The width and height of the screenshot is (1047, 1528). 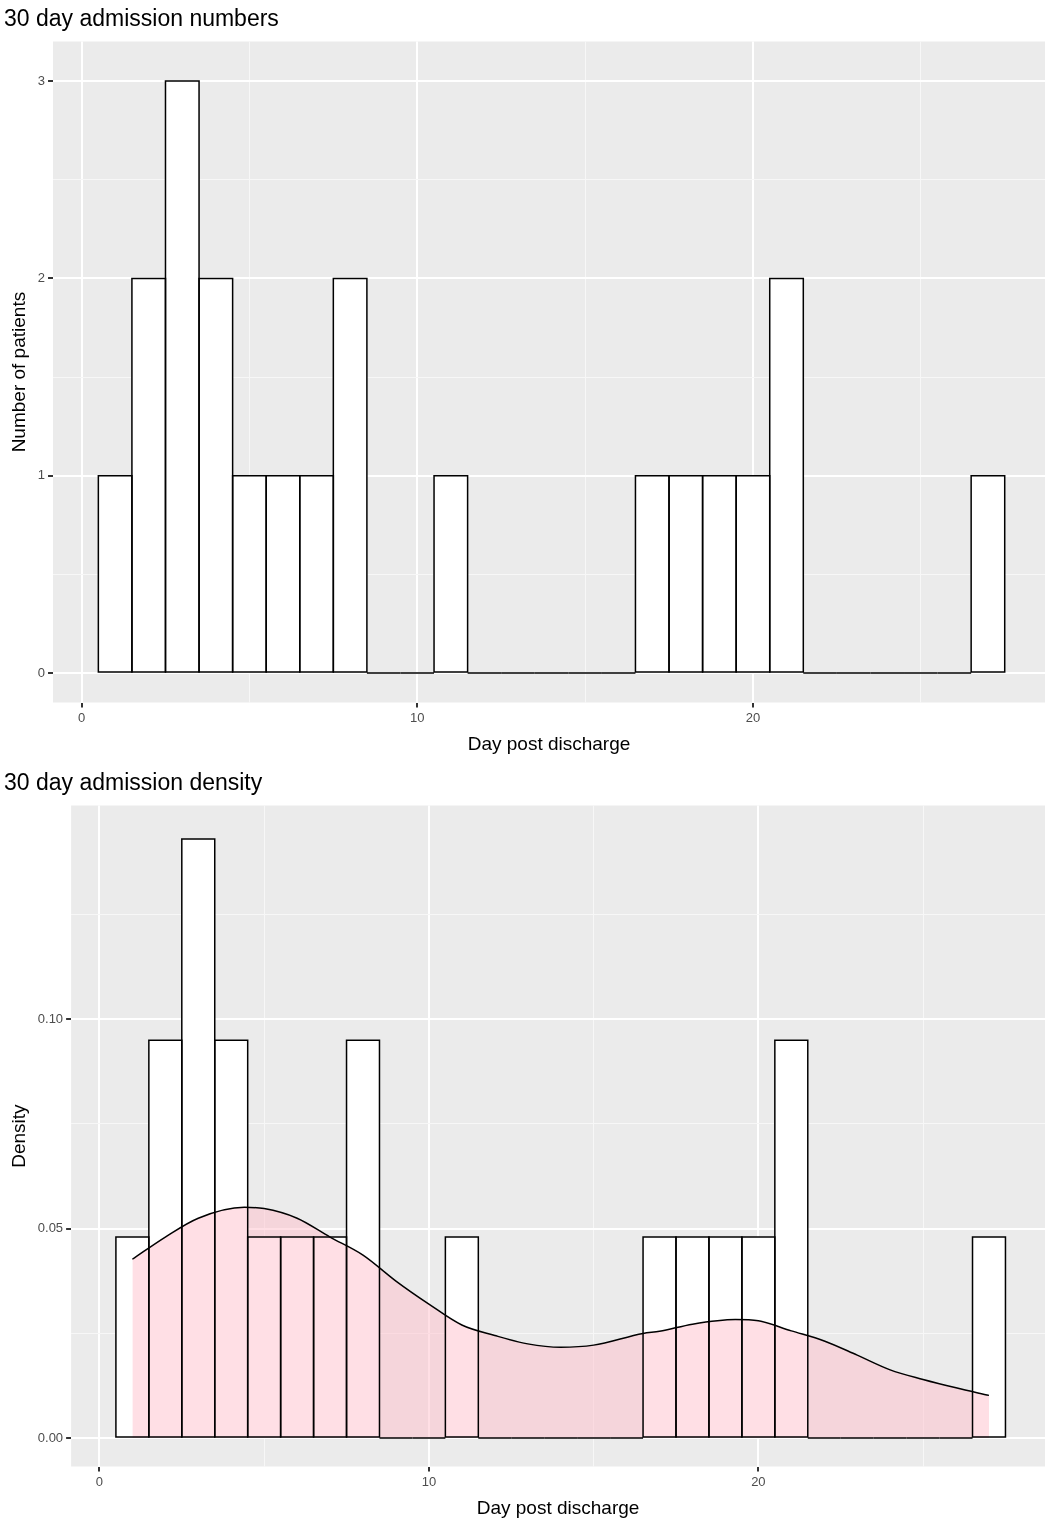 What do you see at coordinates (50, 1018) in the screenshot?
I see `y-tick-label: 0.10` at bounding box center [50, 1018].